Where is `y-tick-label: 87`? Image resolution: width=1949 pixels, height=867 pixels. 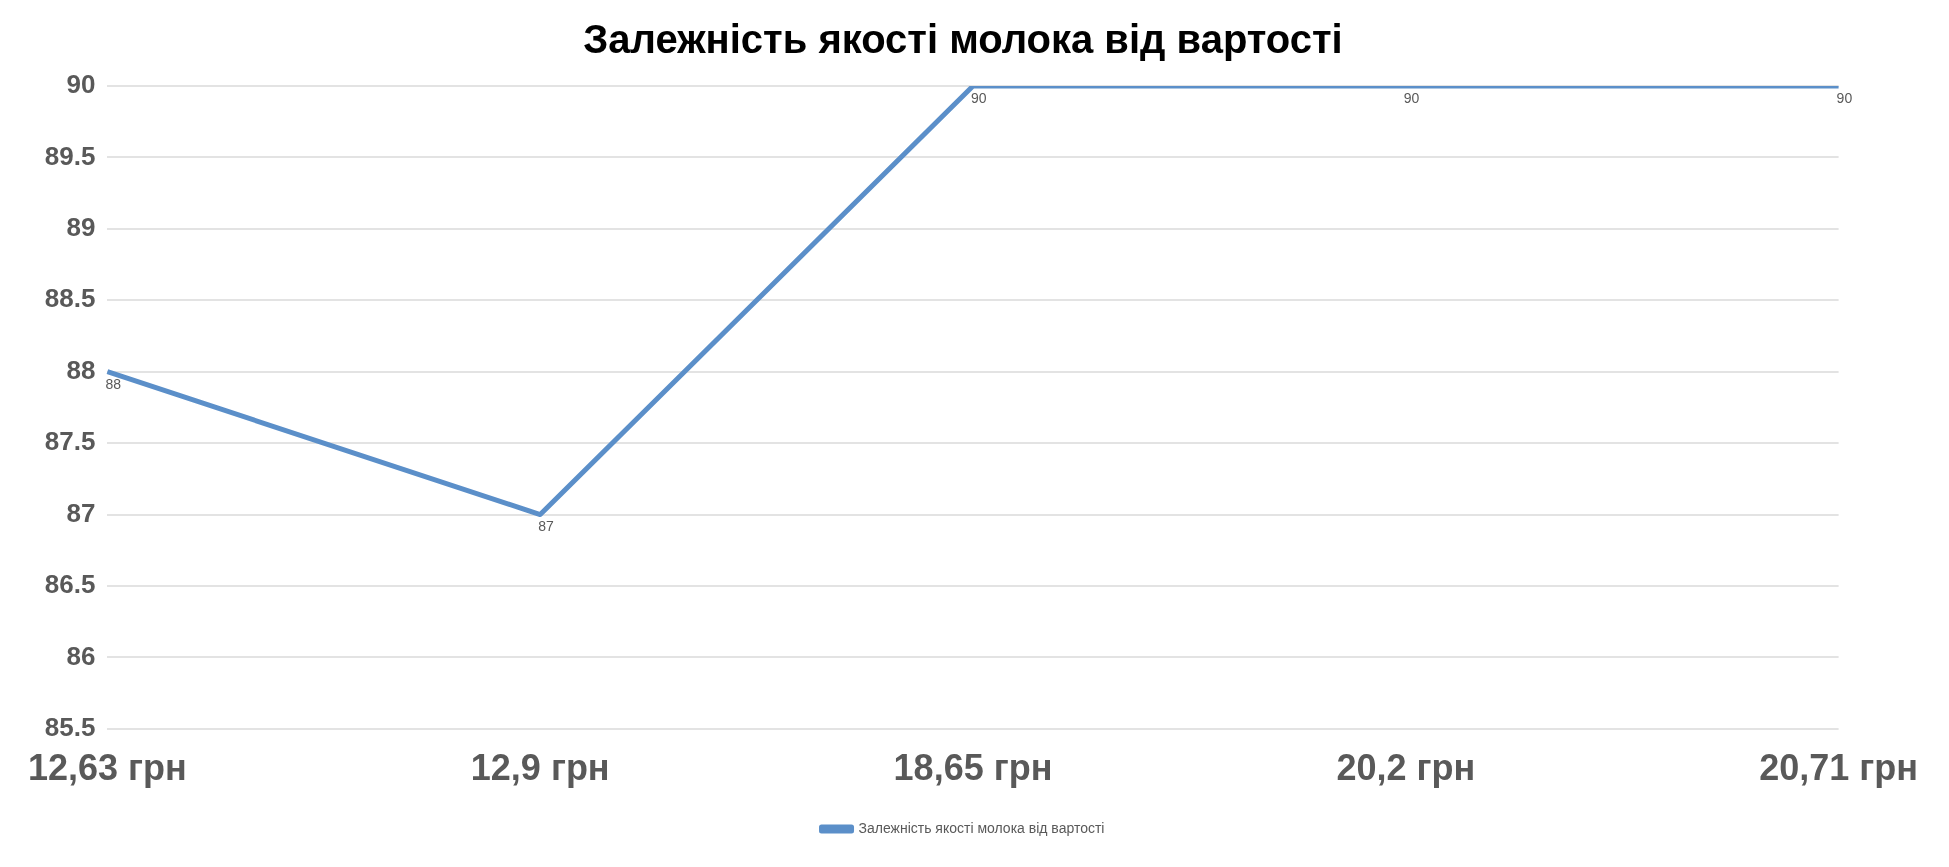 y-tick-label: 87 is located at coordinates (81, 512).